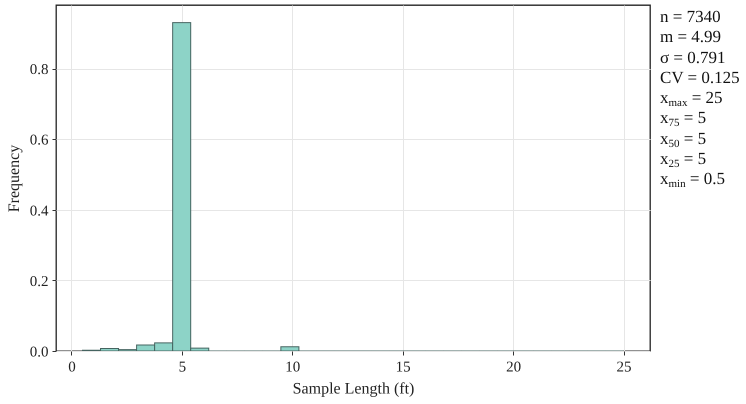 The width and height of the screenshot is (746, 404). I want to click on x-tick-label: 25, so click(624, 368).